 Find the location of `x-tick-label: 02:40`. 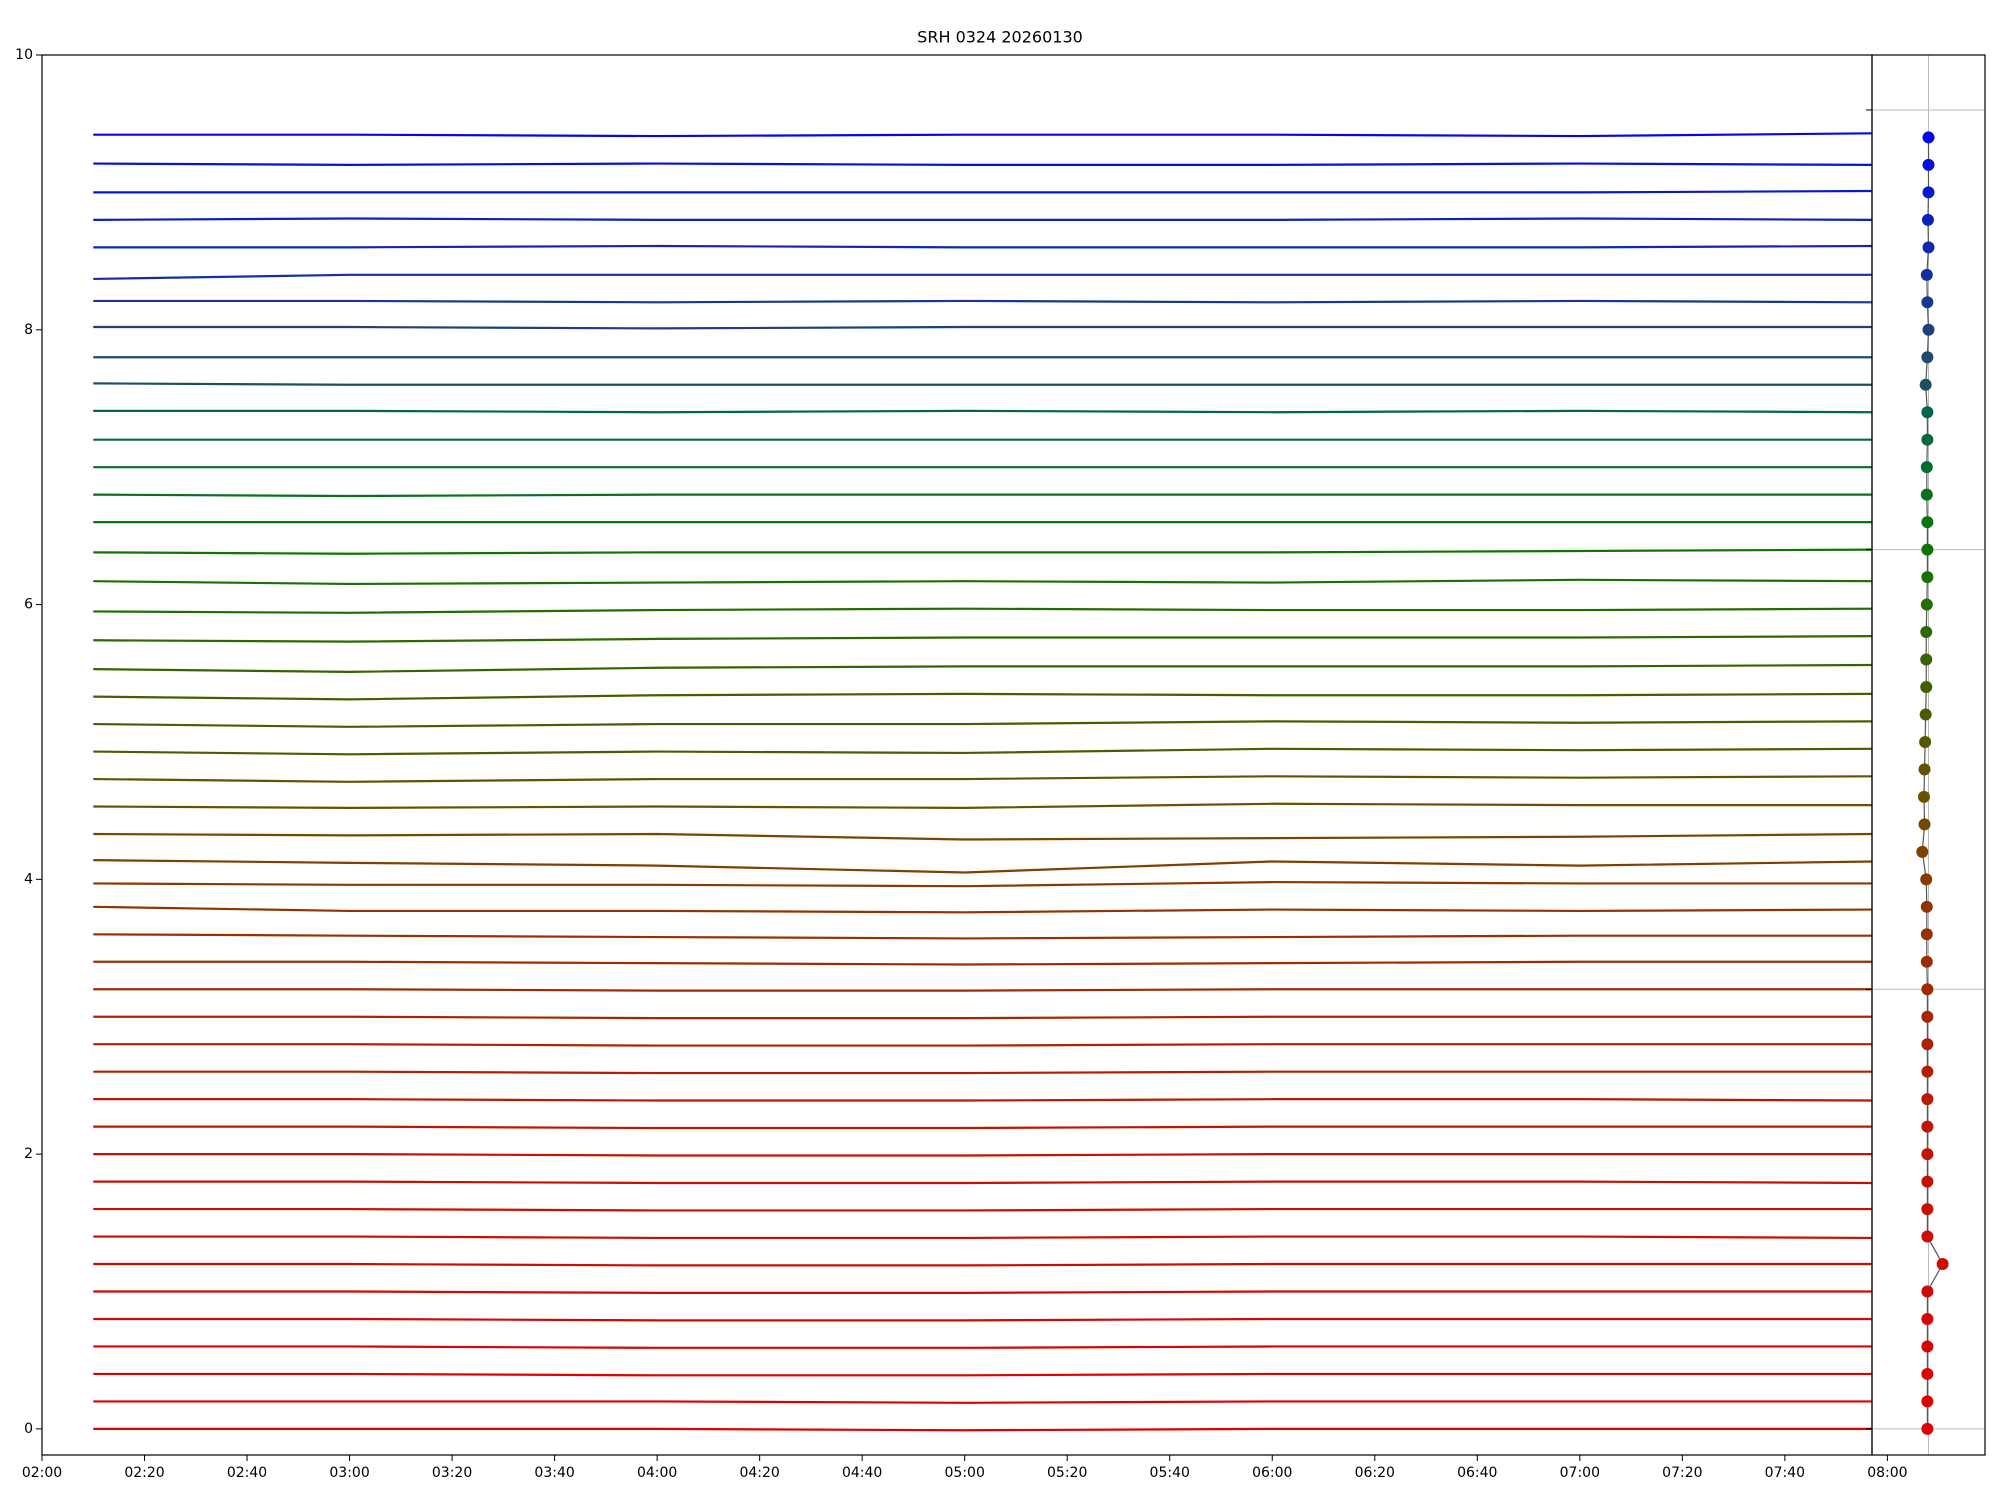

x-tick-label: 02:40 is located at coordinates (247, 1473).